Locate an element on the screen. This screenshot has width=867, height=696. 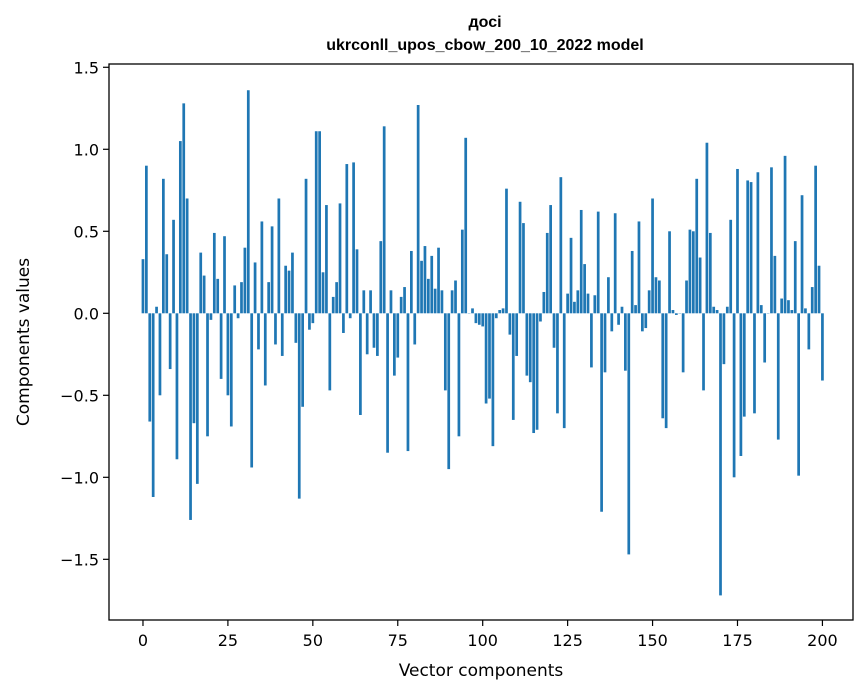
y-tick-label: 0.5 is located at coordinates (86, 231).